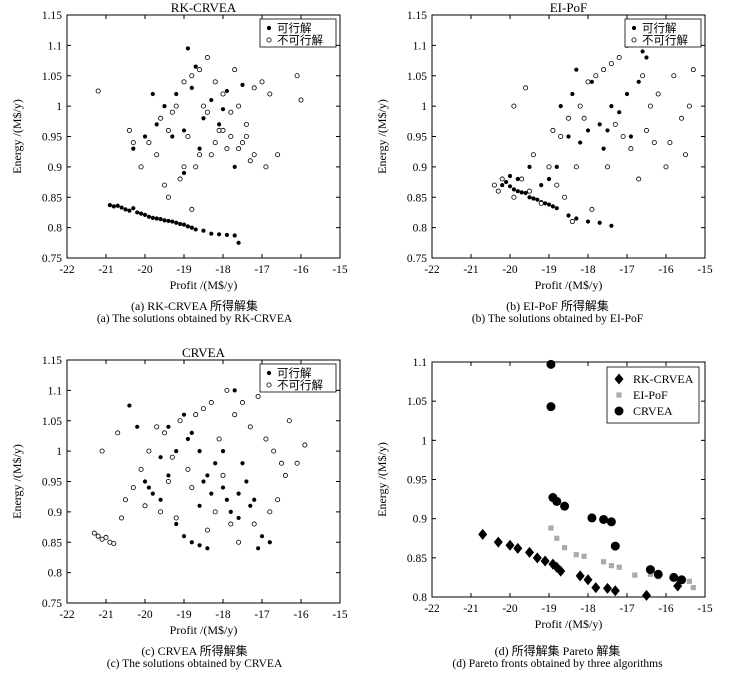 The height and width of the screenshot is (678, 730). Describe the element at coordinates (557, 319) in the screenshot. I see `caption-b-en: (b) The solutions obtained by EI-PoF` at that location.